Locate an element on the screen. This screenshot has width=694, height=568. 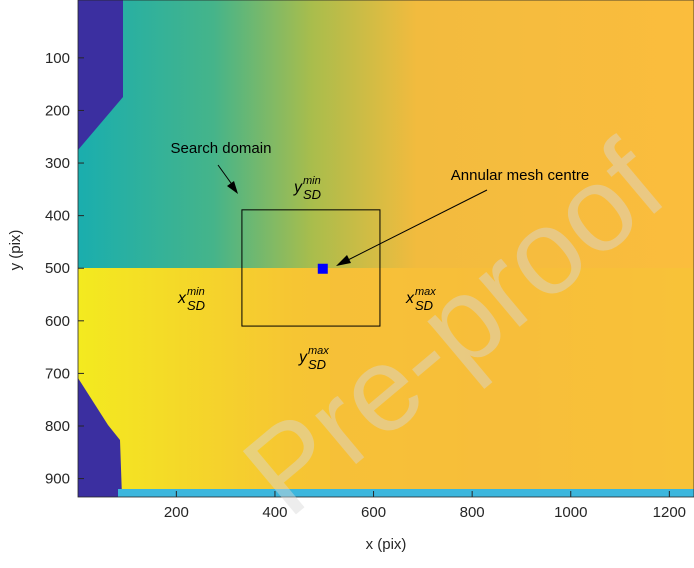
y-tick-label: 200 is located at coordinates (57, 110).